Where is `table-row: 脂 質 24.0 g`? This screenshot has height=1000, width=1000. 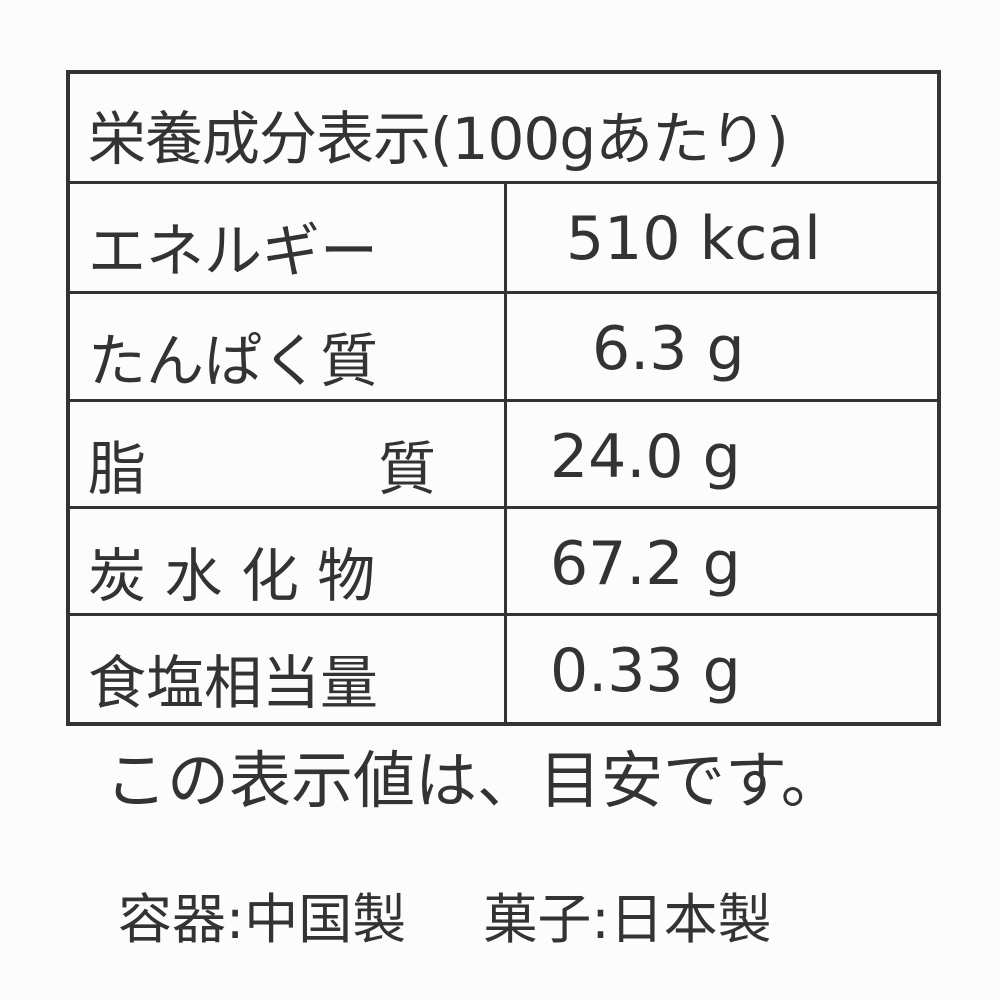 table-row: 脂 質 24.0 g is located at coordinates (503, 455).